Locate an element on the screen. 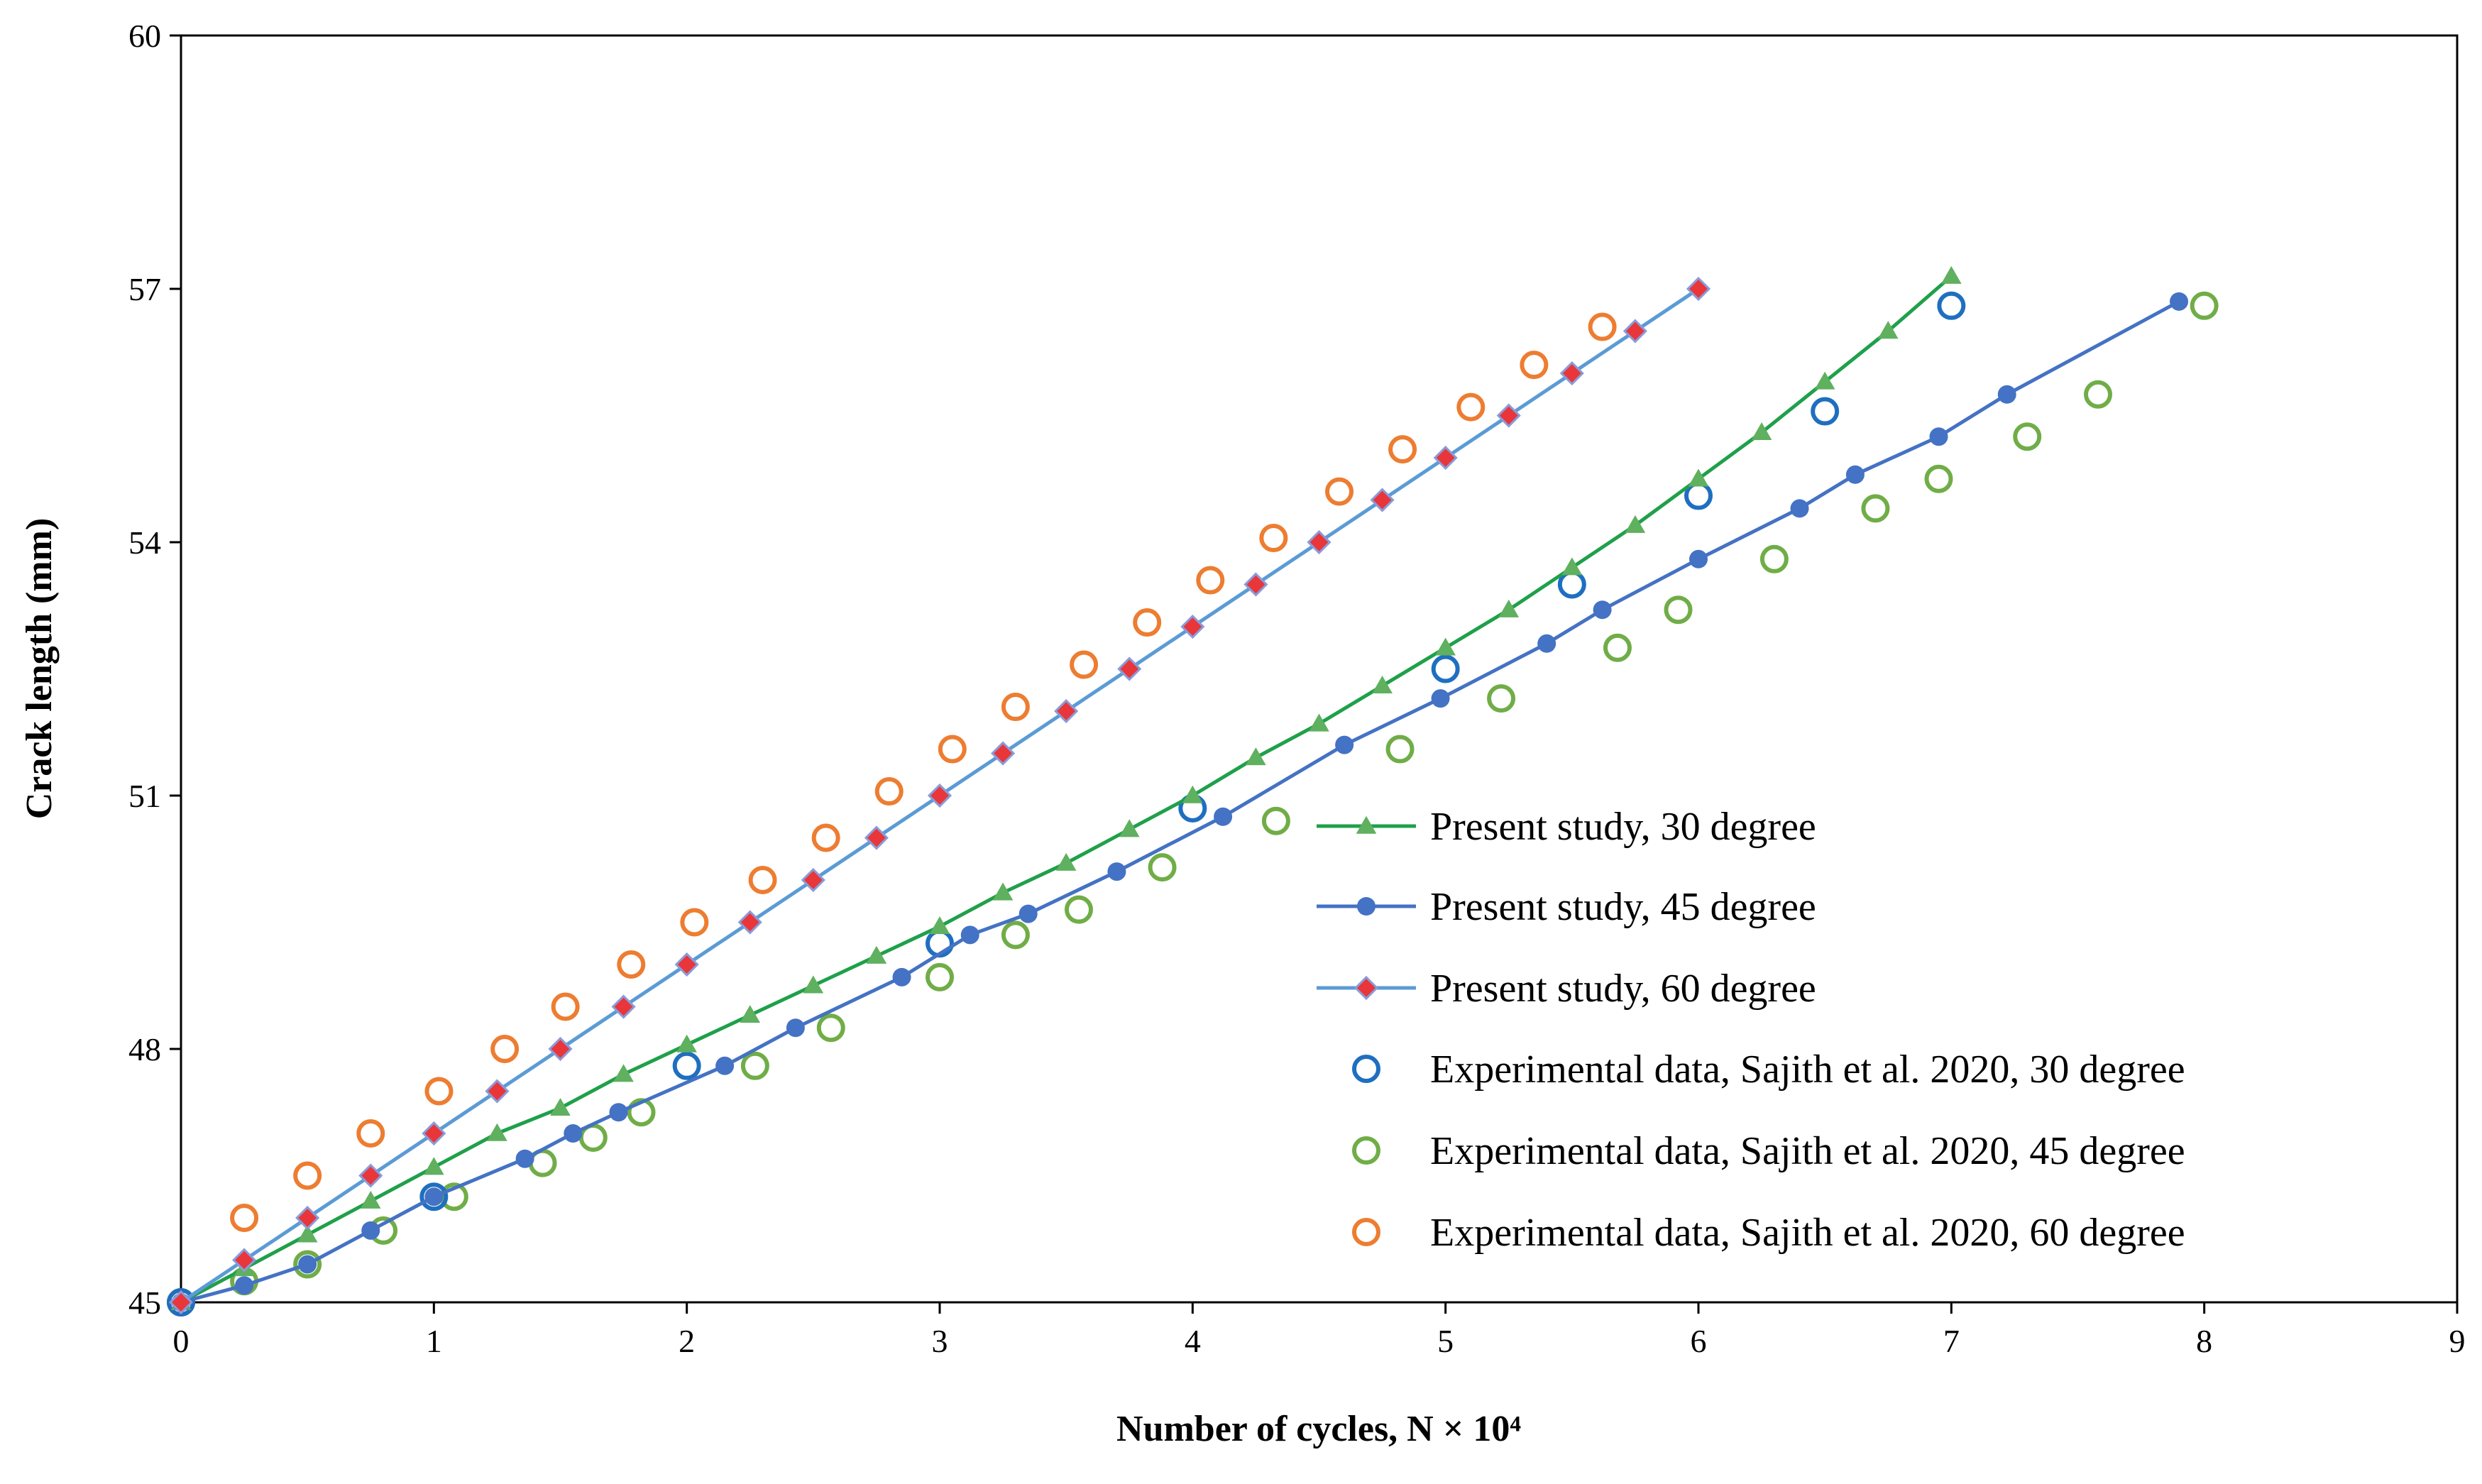 Image resolution: width=2482 pixels, height=1484 pixels. legend-label: Present study, 60 degree is located at coordinates (1623, 989).